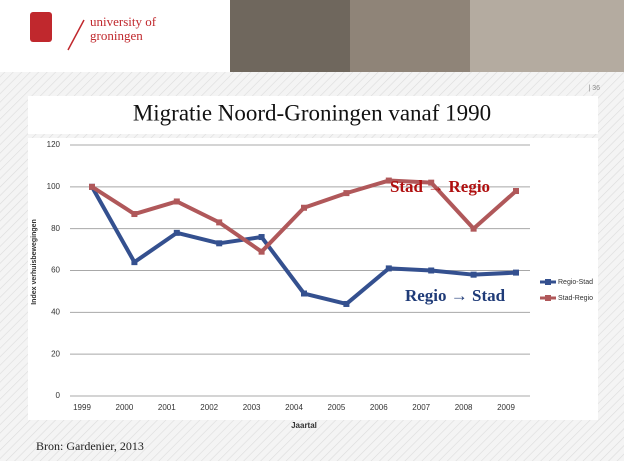 The height and width of the screenshot is (461, 624). Describe the element at coordinates (41, 27) in the screenshot. I see `logo-crest` at that location.